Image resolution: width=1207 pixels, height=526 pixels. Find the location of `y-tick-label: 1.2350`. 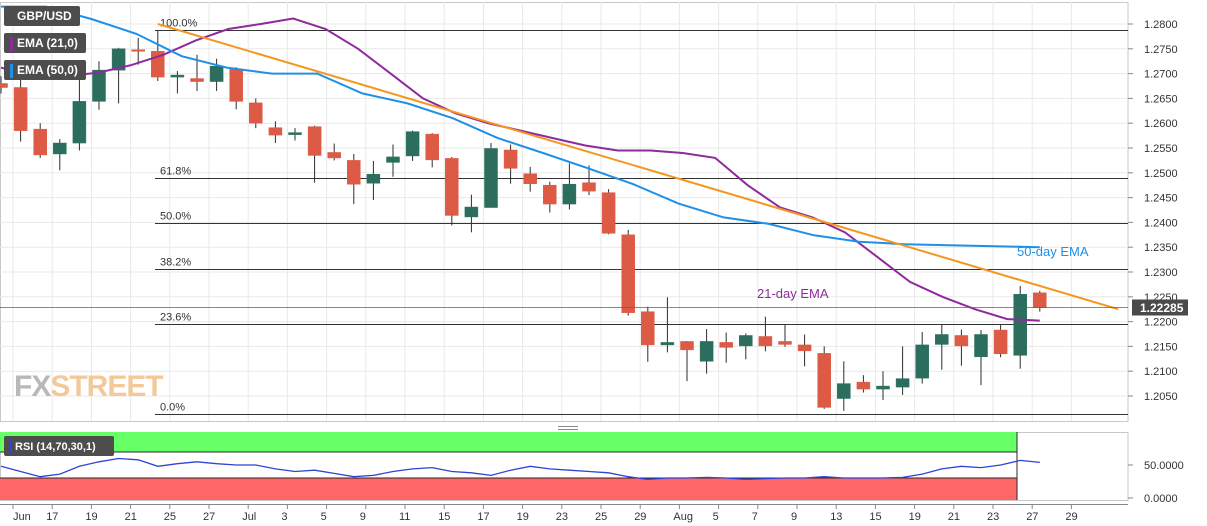

y-tick-label: 1.2350 is located at coordinates (1161, 248).